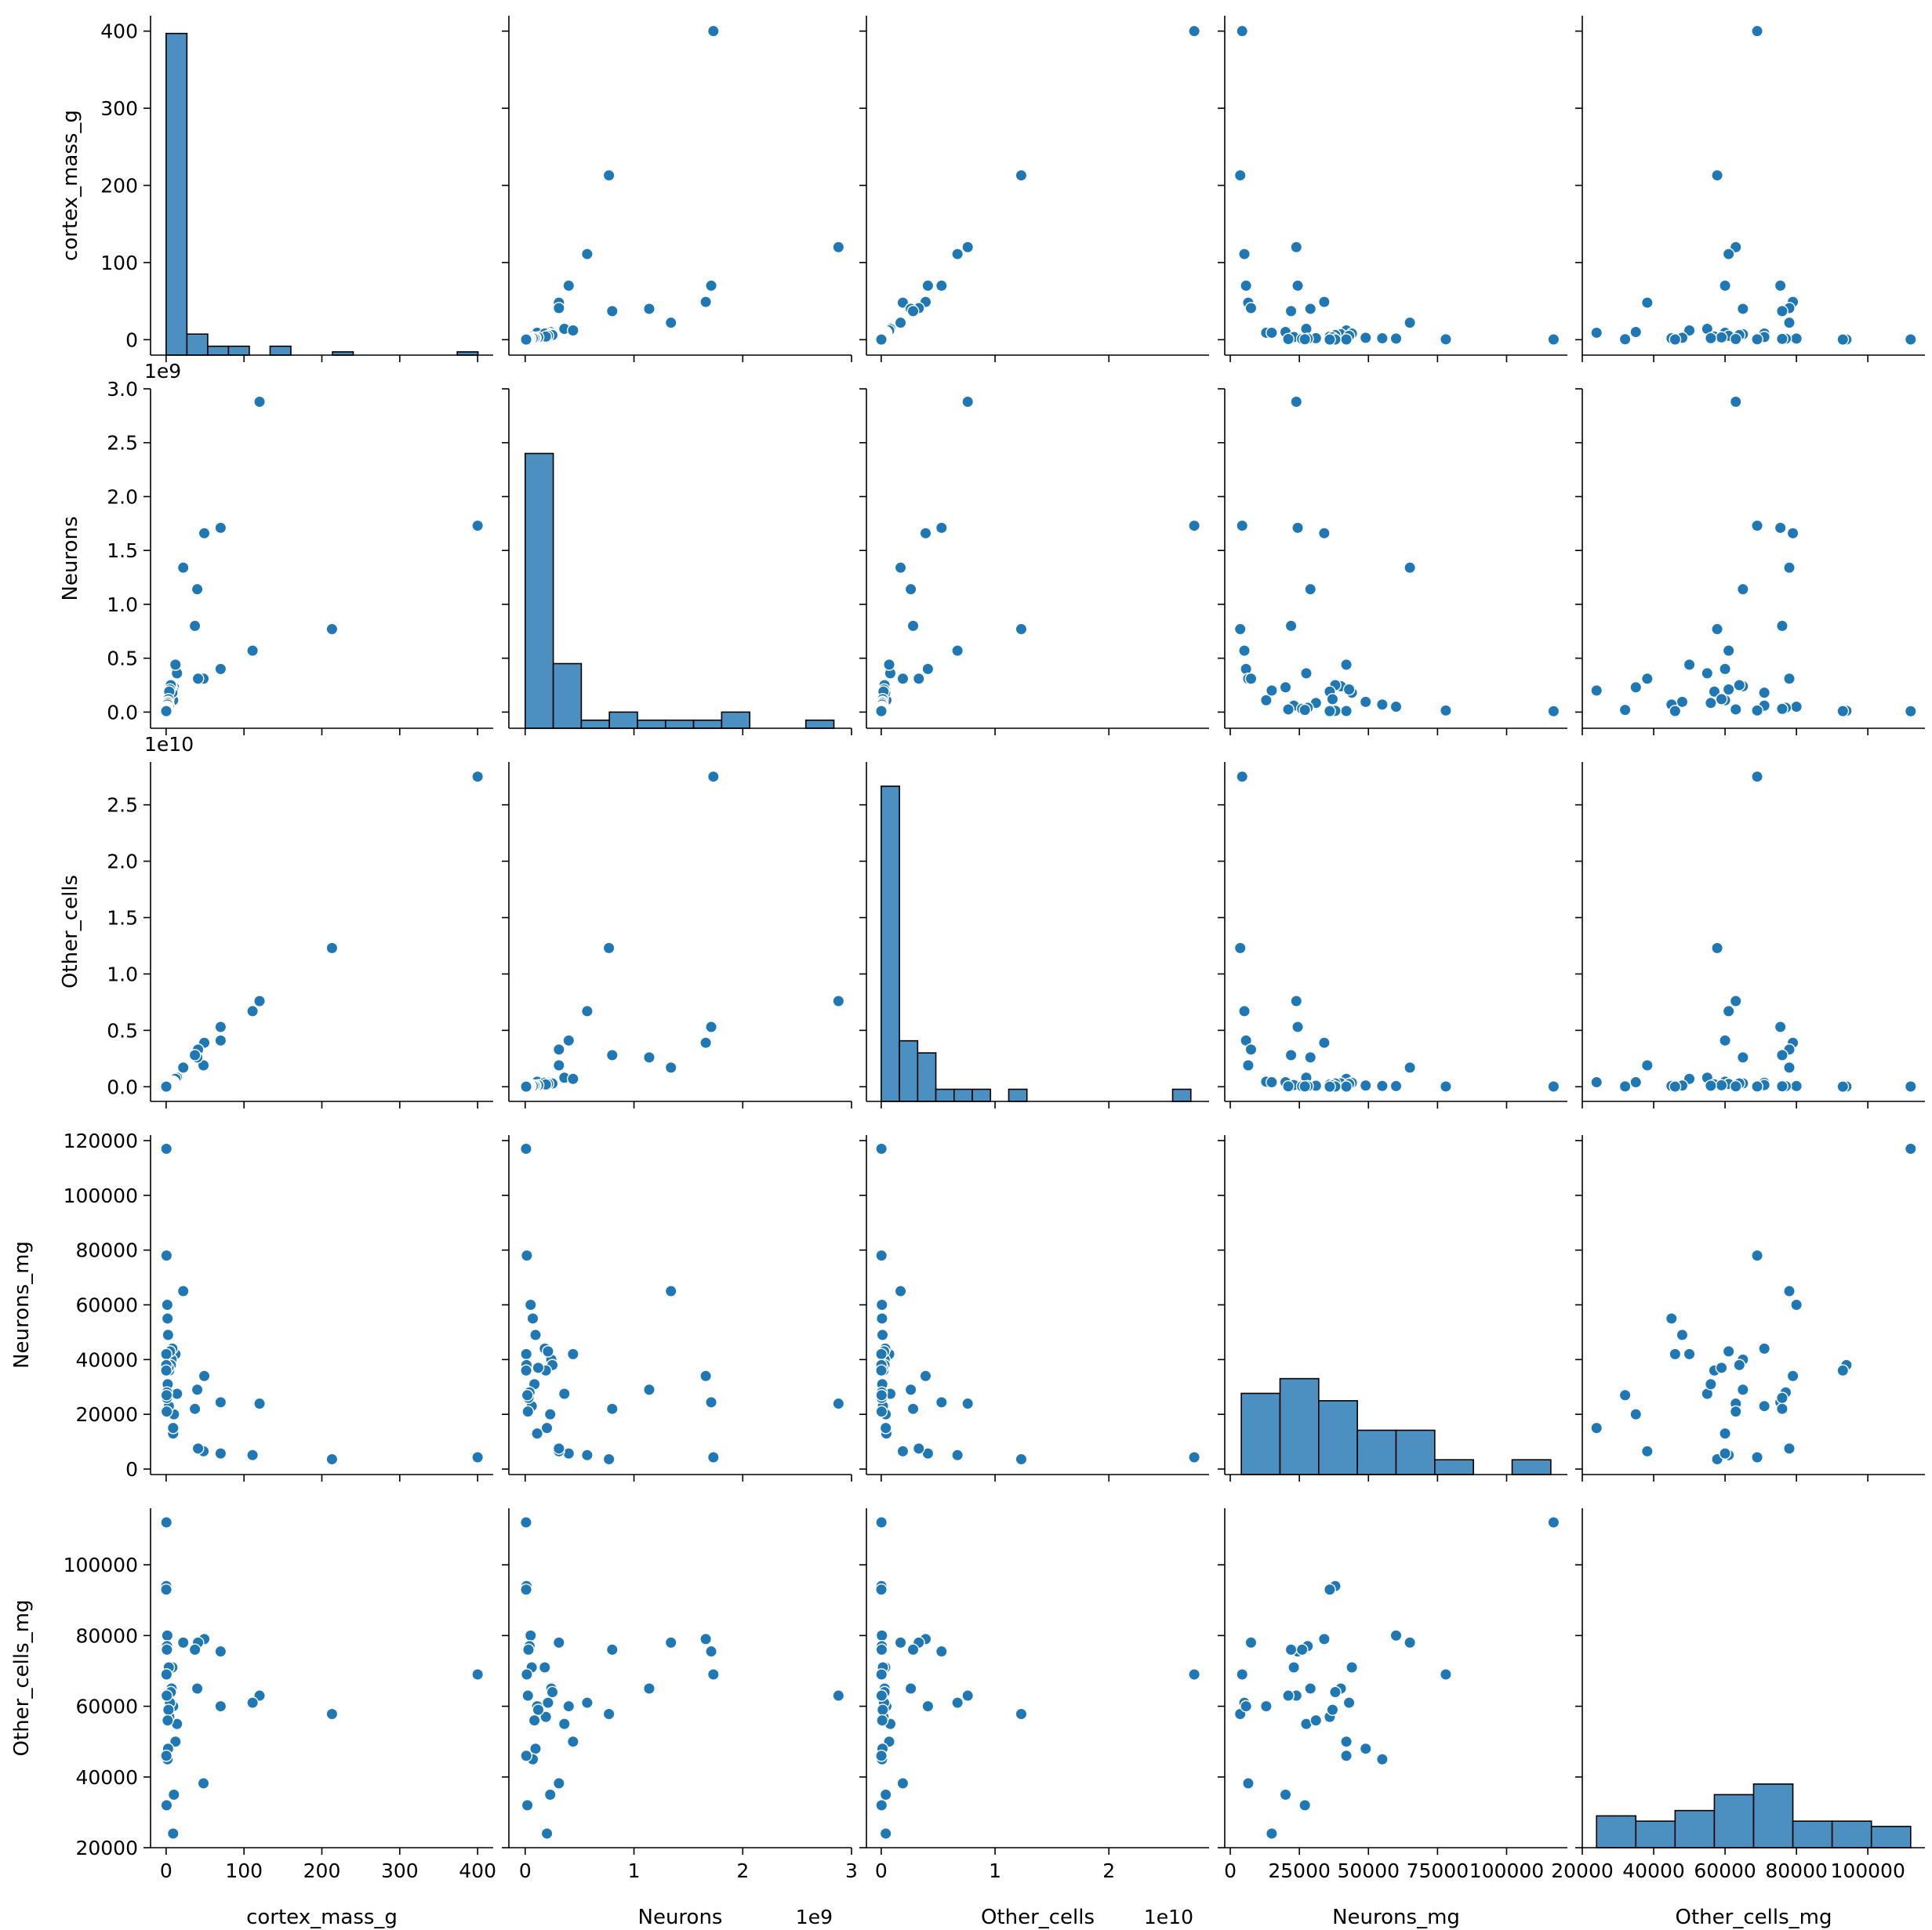 The width and height of the screenshot is (1932, 1930). Describe the element at coordinates (300, 556) in the screenshot. I see `panel-Neurons-vs-cortex_mass_g: 0.0 0.5 1.0 1.5 2.0 2.5 3.0` at that location.